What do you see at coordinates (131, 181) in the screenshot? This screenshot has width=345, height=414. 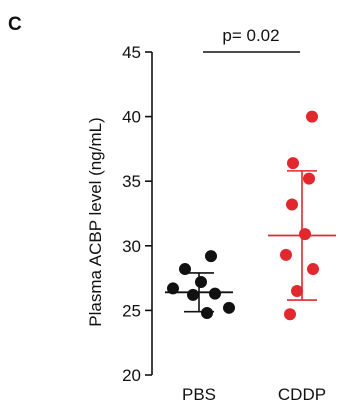 I see `y-tick-label: 35` at bounding box center [131, 181].